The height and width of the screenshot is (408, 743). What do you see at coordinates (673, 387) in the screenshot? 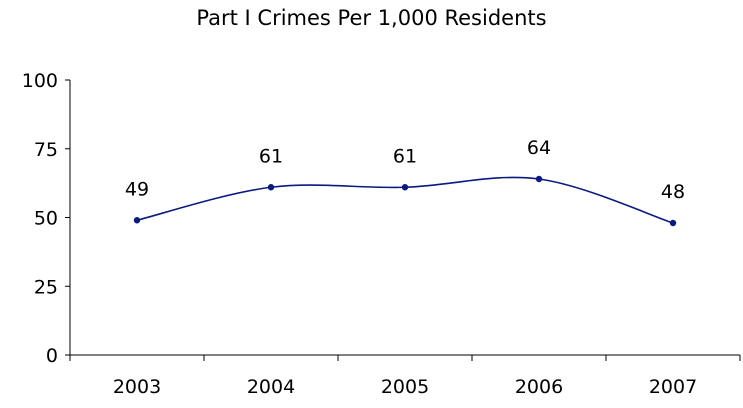
I see `x-tick-label: 2007` at bounding box center [673, 387].